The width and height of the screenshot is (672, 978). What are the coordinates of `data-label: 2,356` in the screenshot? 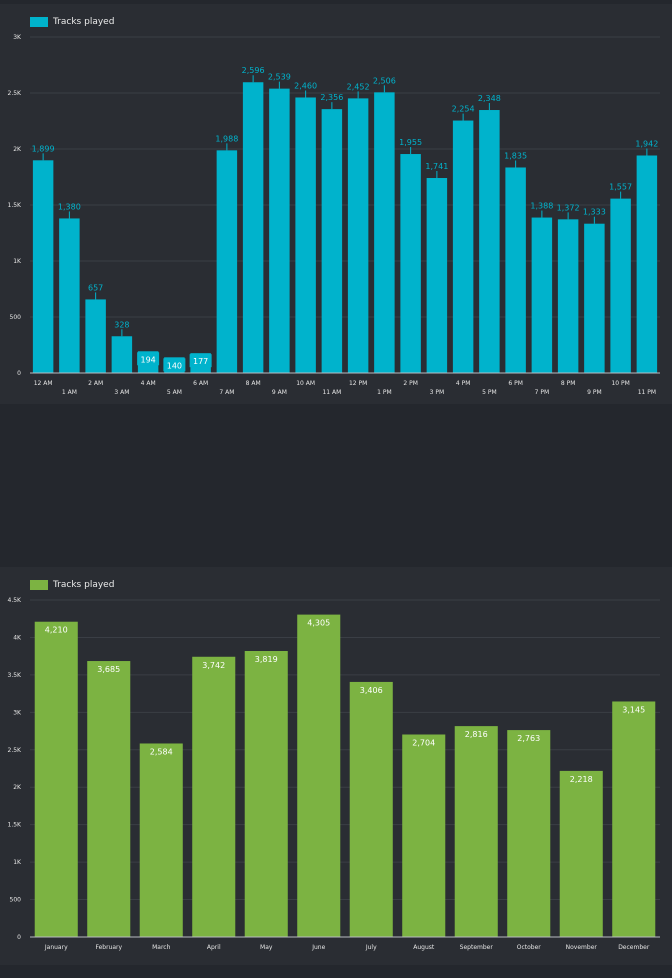 It's located at (331, 97).